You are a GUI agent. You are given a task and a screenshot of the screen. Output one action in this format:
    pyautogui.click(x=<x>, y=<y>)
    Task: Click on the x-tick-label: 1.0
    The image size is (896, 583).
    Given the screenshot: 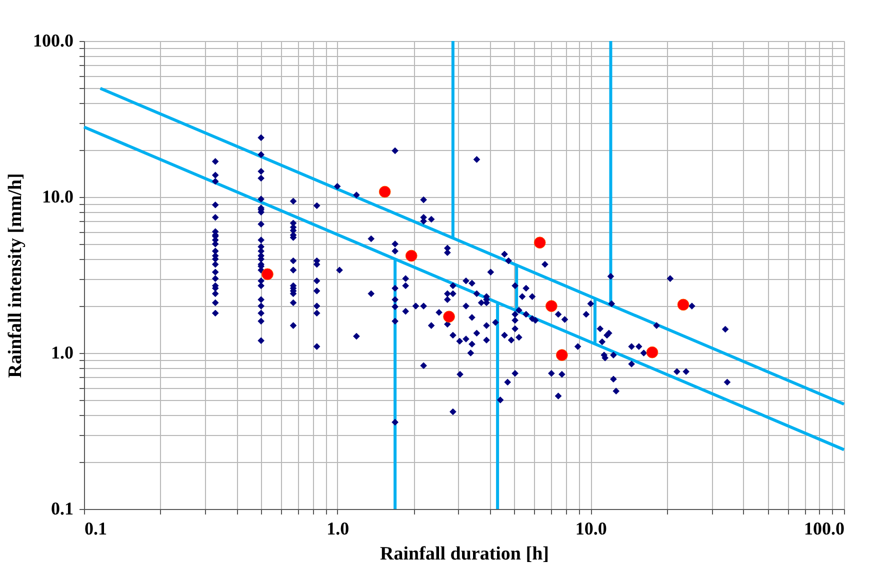 What is the action you would take?
    pyautogui.click(x=338, y=528)
    